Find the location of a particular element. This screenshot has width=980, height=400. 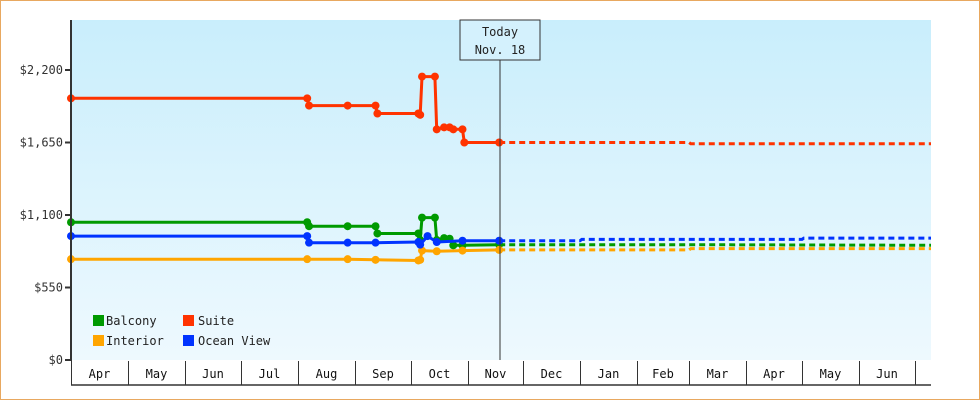

y-tick-label: $550 is located at coordinates (48, 288).